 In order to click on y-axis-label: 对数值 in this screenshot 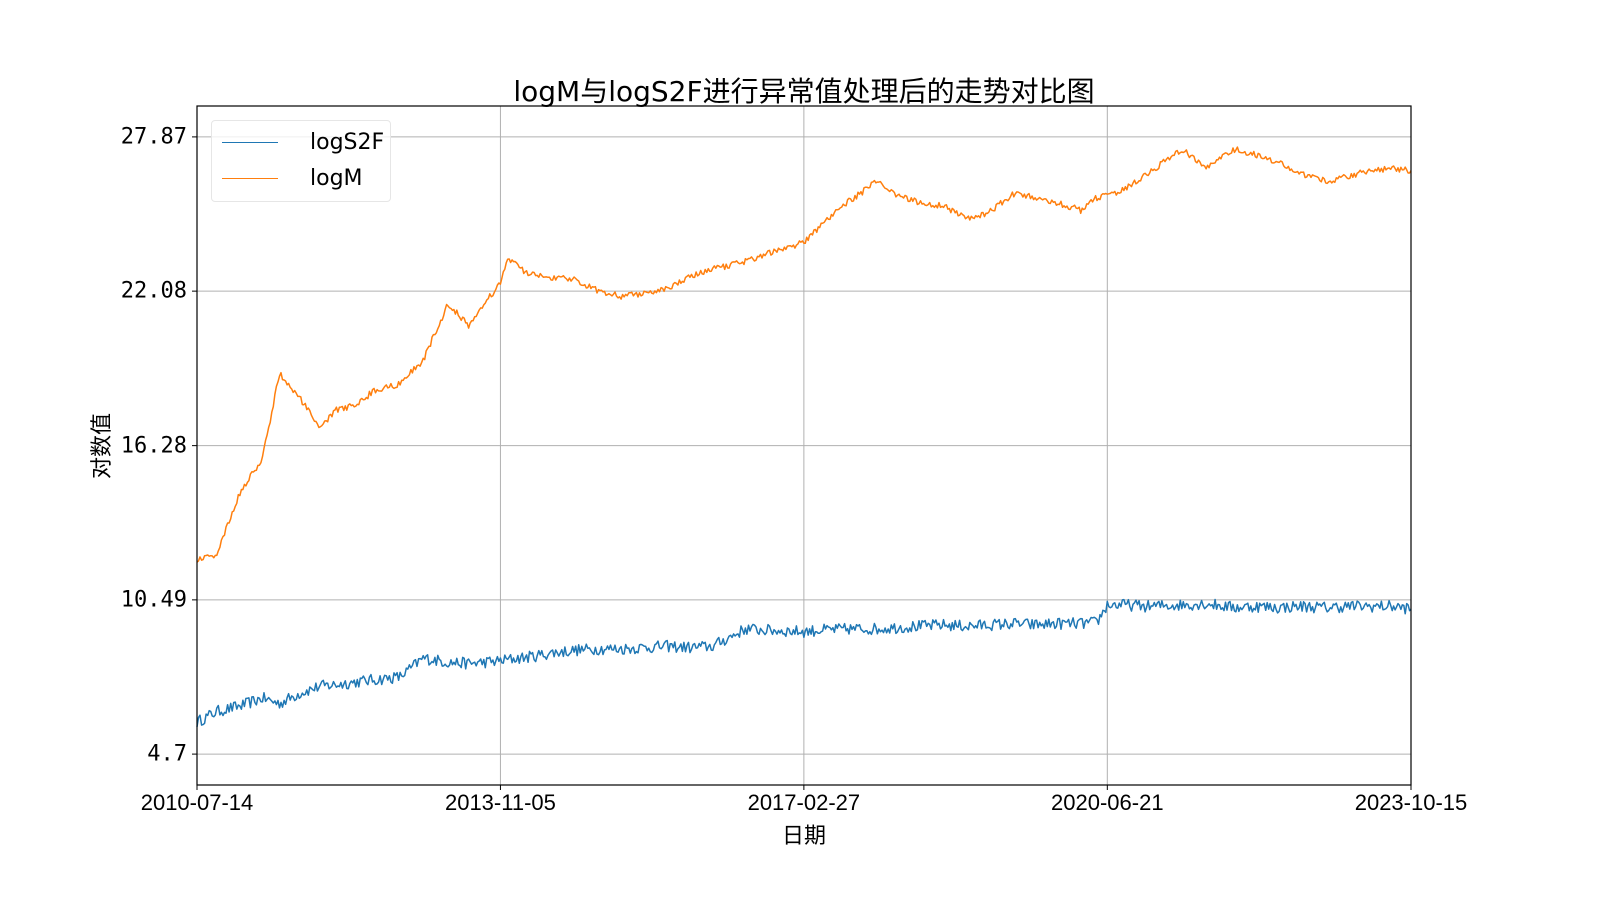, I will do `click(102, 446)`.